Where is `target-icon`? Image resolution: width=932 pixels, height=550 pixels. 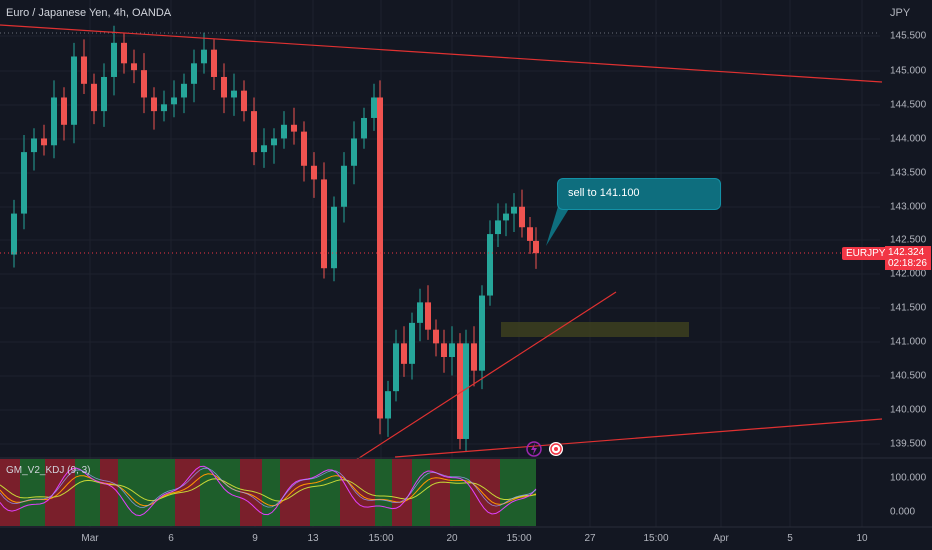
target-icon is located at coordinates (556, 449).